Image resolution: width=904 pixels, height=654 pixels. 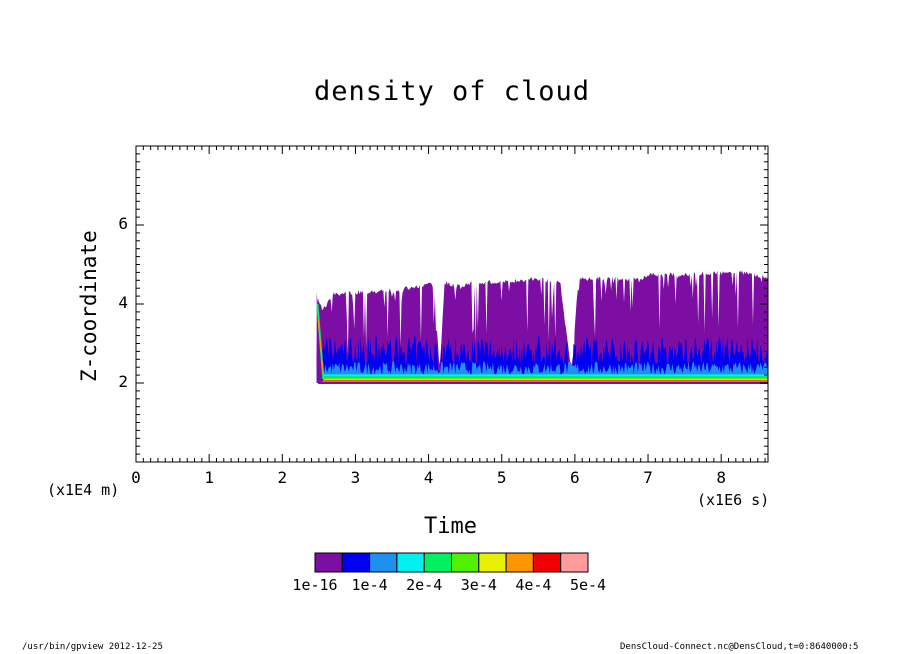 I want to click on colorbar-frame, so click(x=451, y=562).